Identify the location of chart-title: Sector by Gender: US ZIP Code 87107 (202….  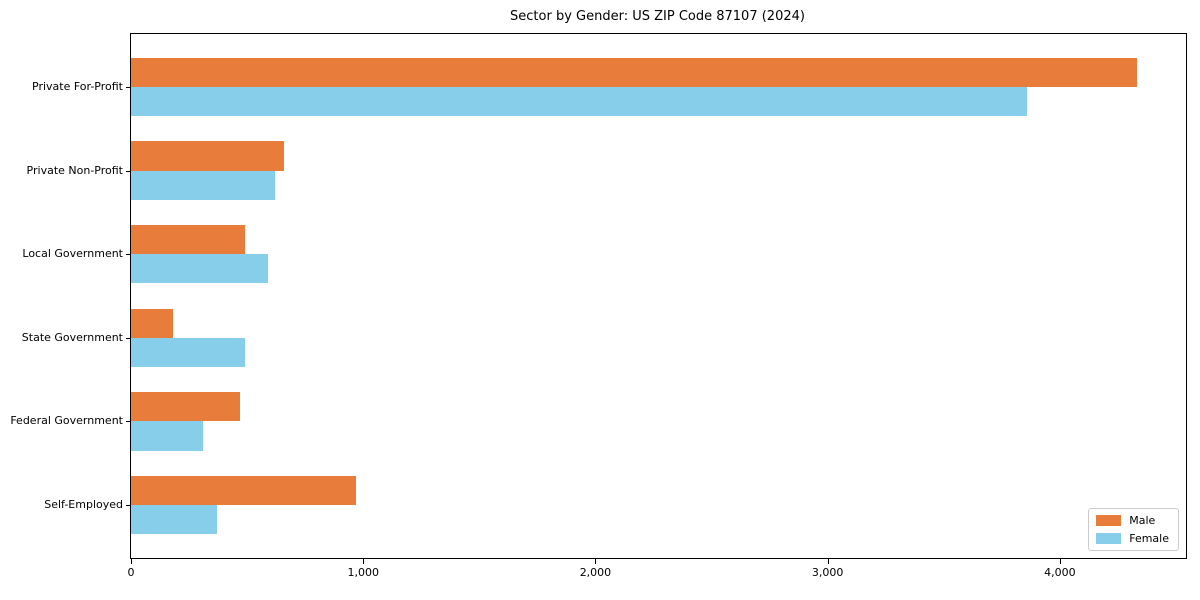
(657, 16).